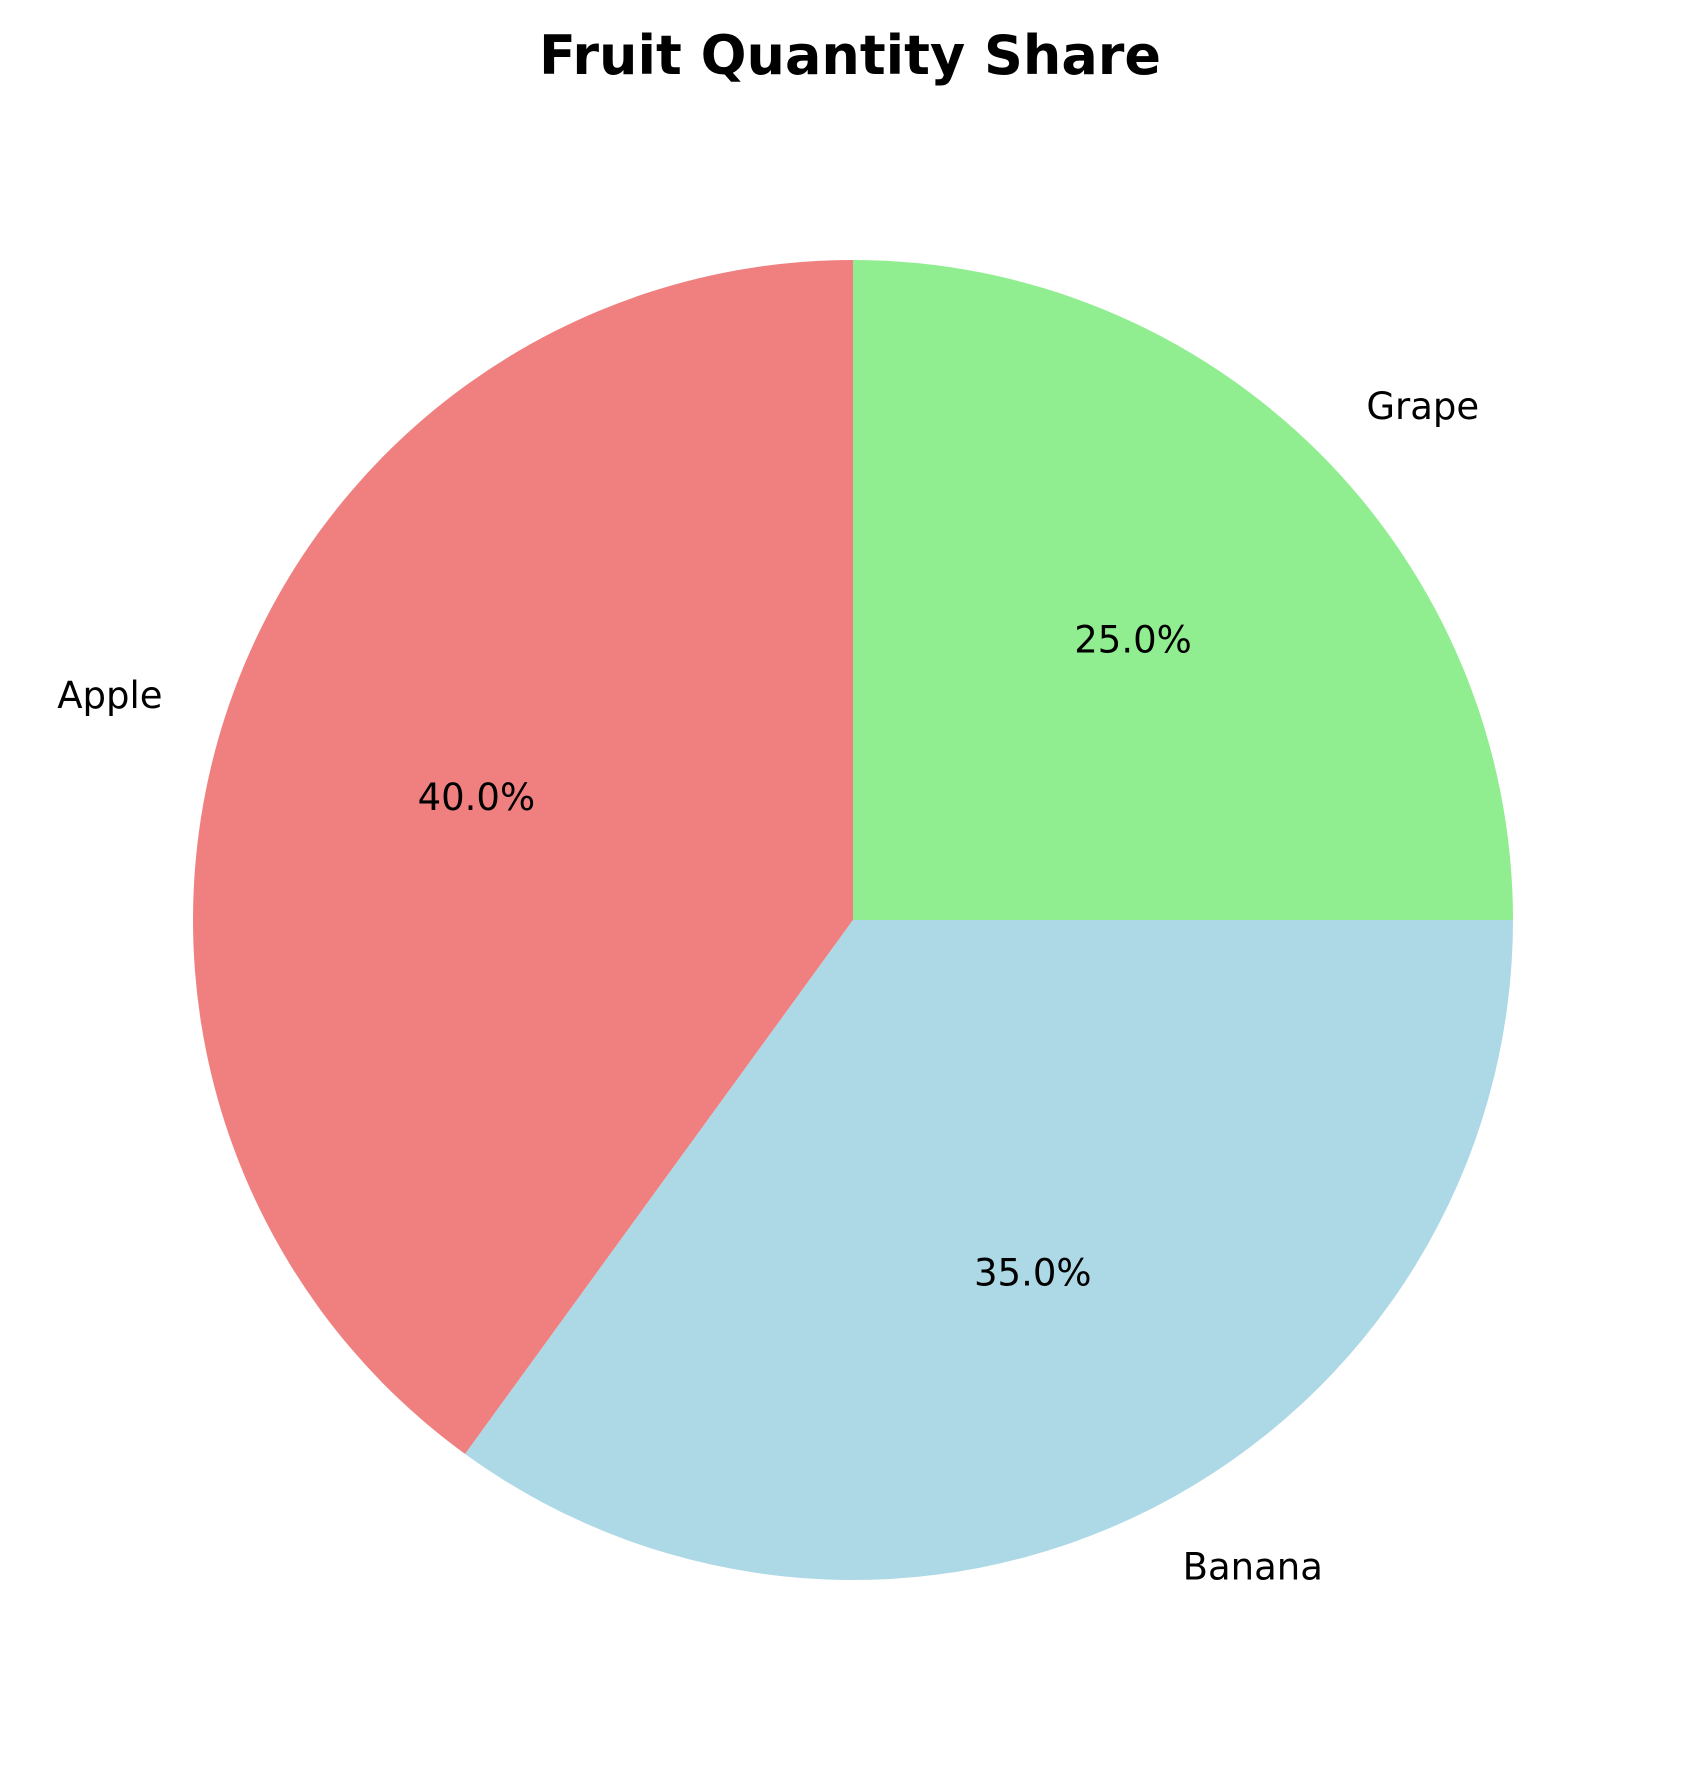 The width and height of the screenshot is (1700, 1770). I want to click on pct-label-apple: 40.0%, so click(477, 797).